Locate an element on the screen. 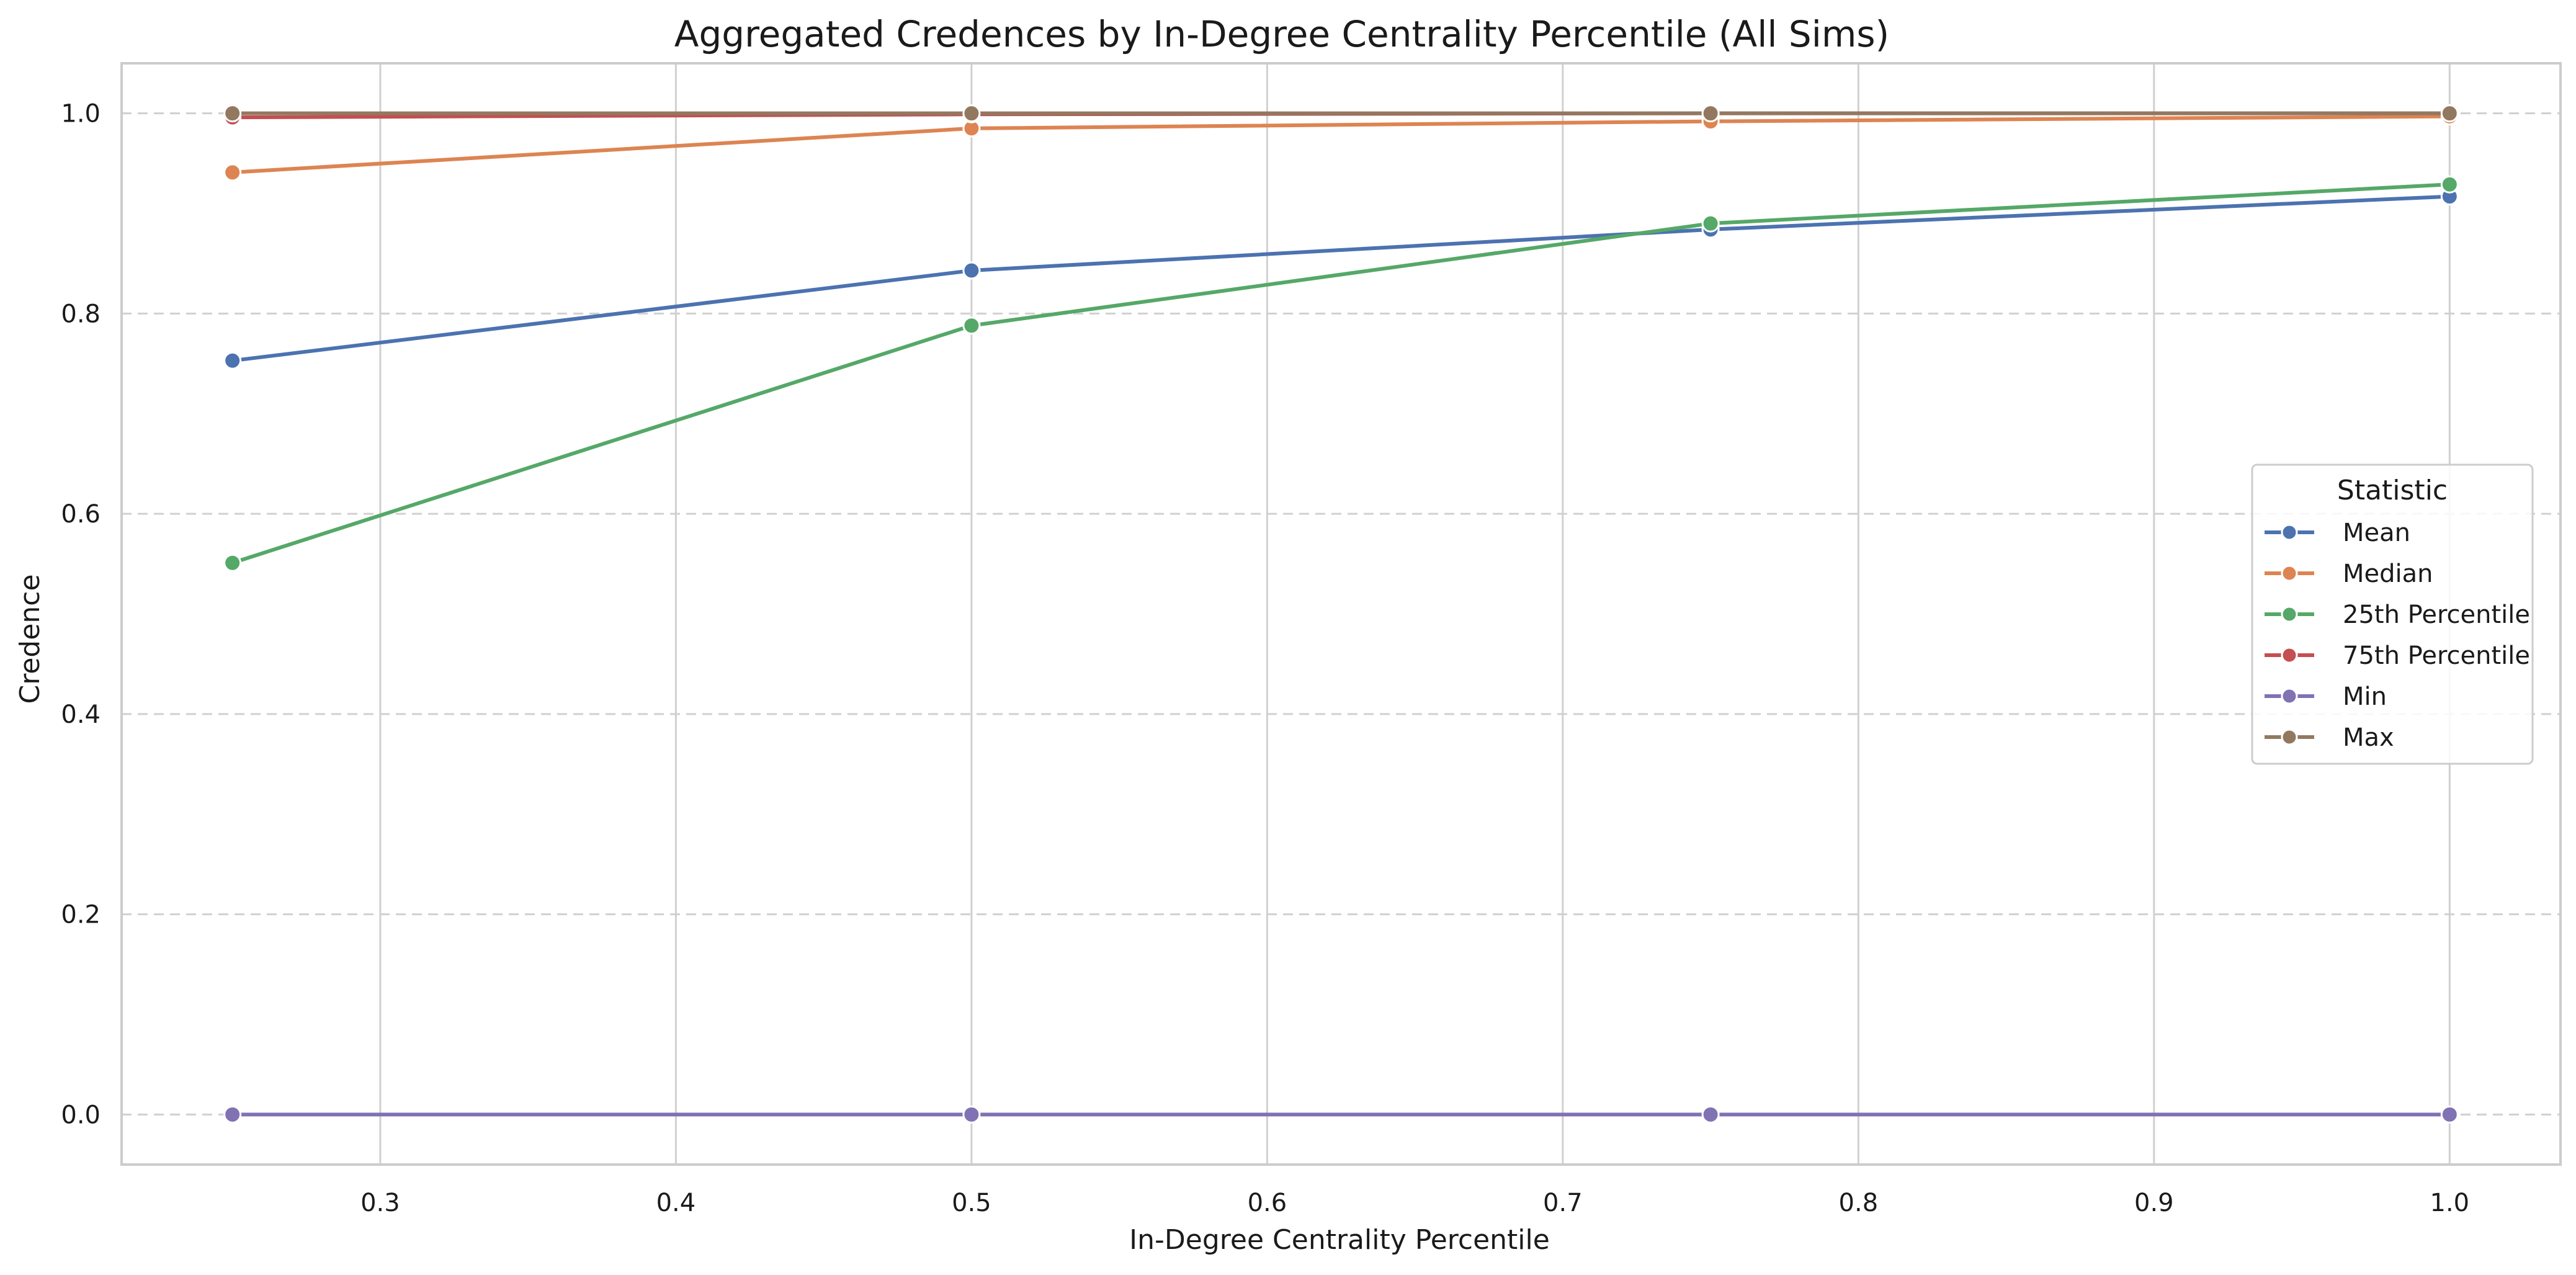 Image resolution: width=2576 pixels, height=1275 pixels. y-tick-label: 0.0 is located at coordinates (81, 1115).